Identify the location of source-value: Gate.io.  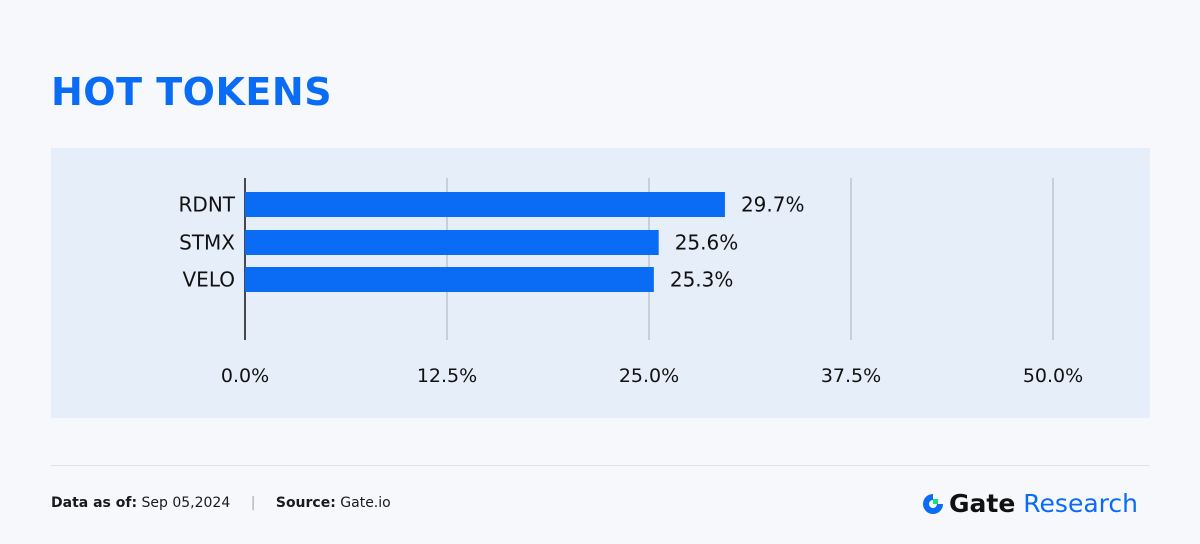
(365, 503).